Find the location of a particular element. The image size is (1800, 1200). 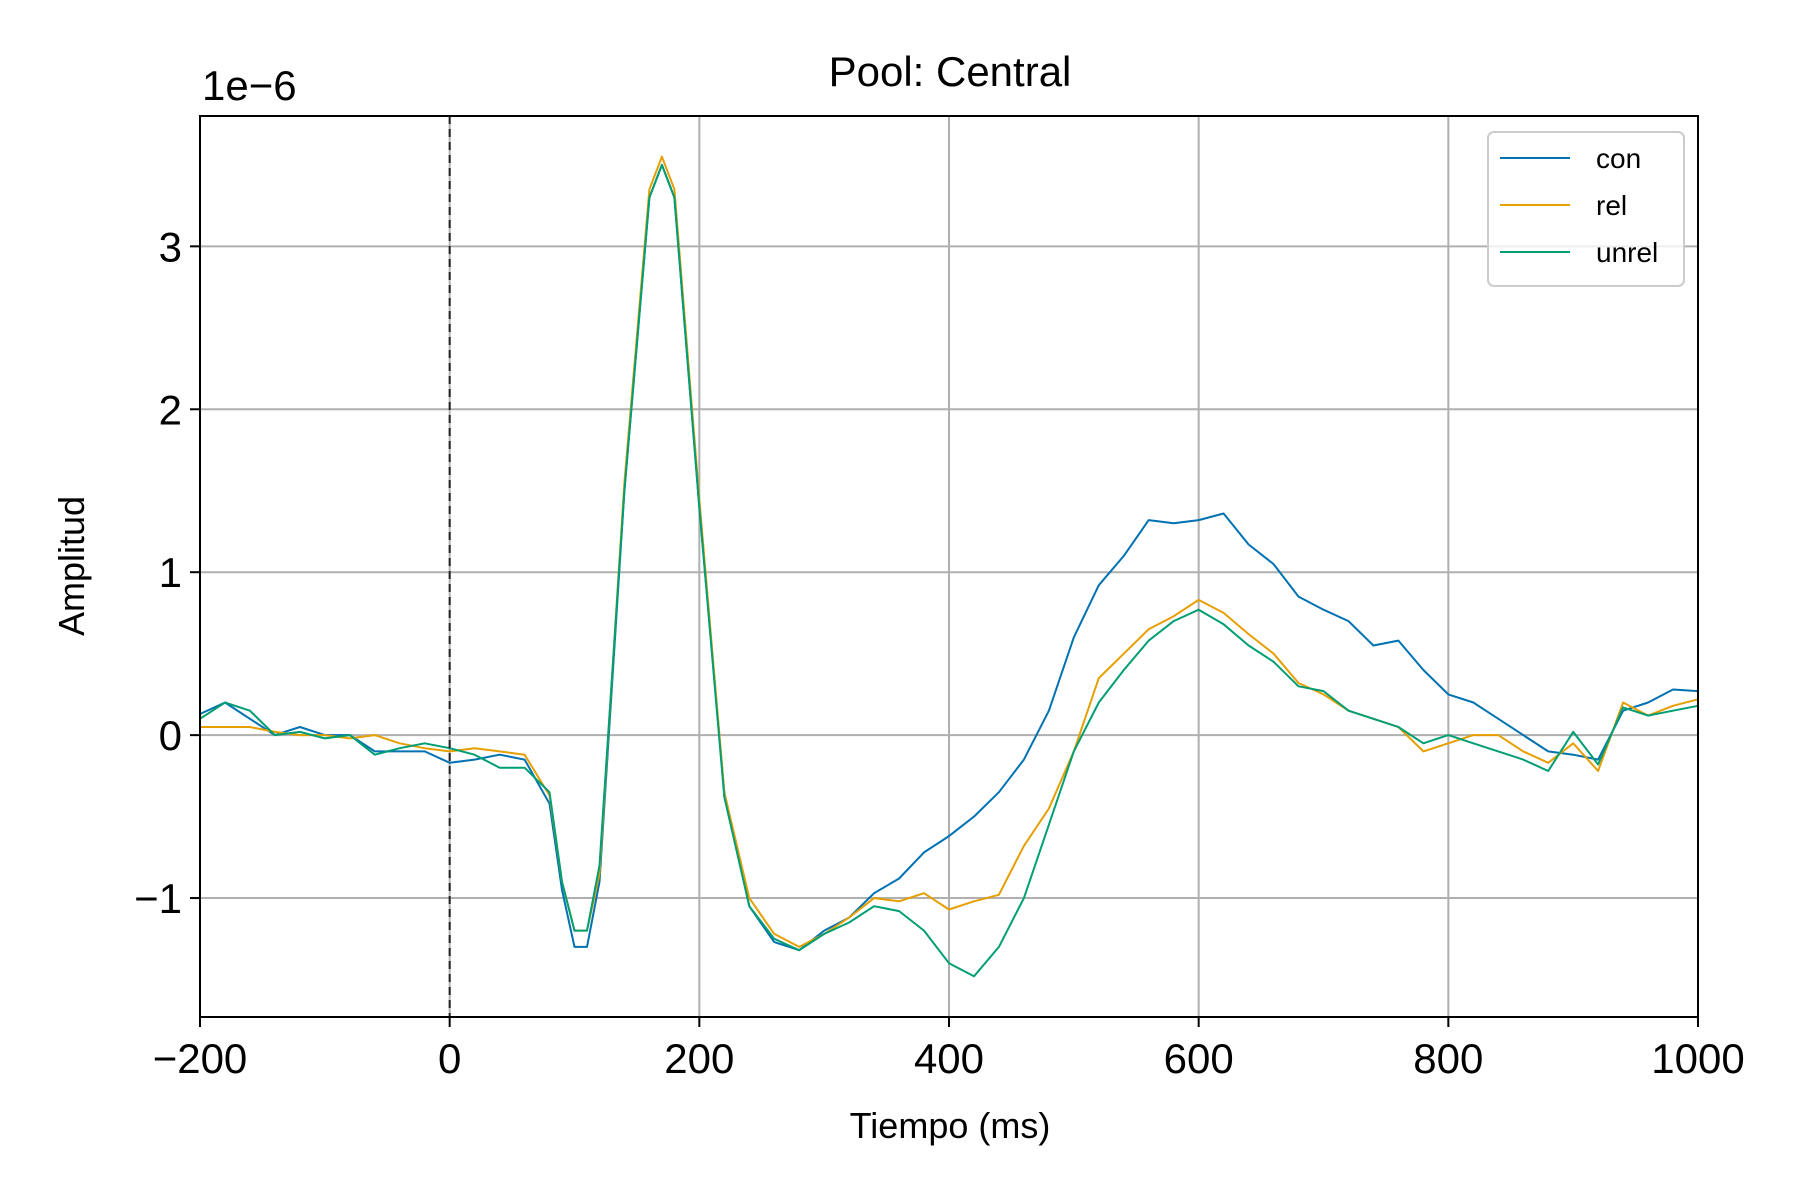

legend: con rel unrel is located at coordinates (1586, 209).